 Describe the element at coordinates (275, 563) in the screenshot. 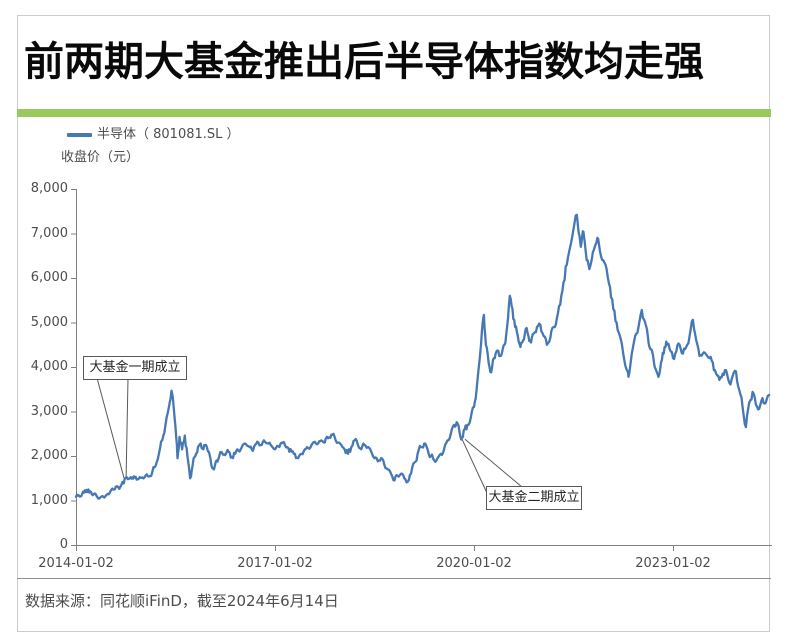

I see `x-tick-label: 2017-01-02` at that location.